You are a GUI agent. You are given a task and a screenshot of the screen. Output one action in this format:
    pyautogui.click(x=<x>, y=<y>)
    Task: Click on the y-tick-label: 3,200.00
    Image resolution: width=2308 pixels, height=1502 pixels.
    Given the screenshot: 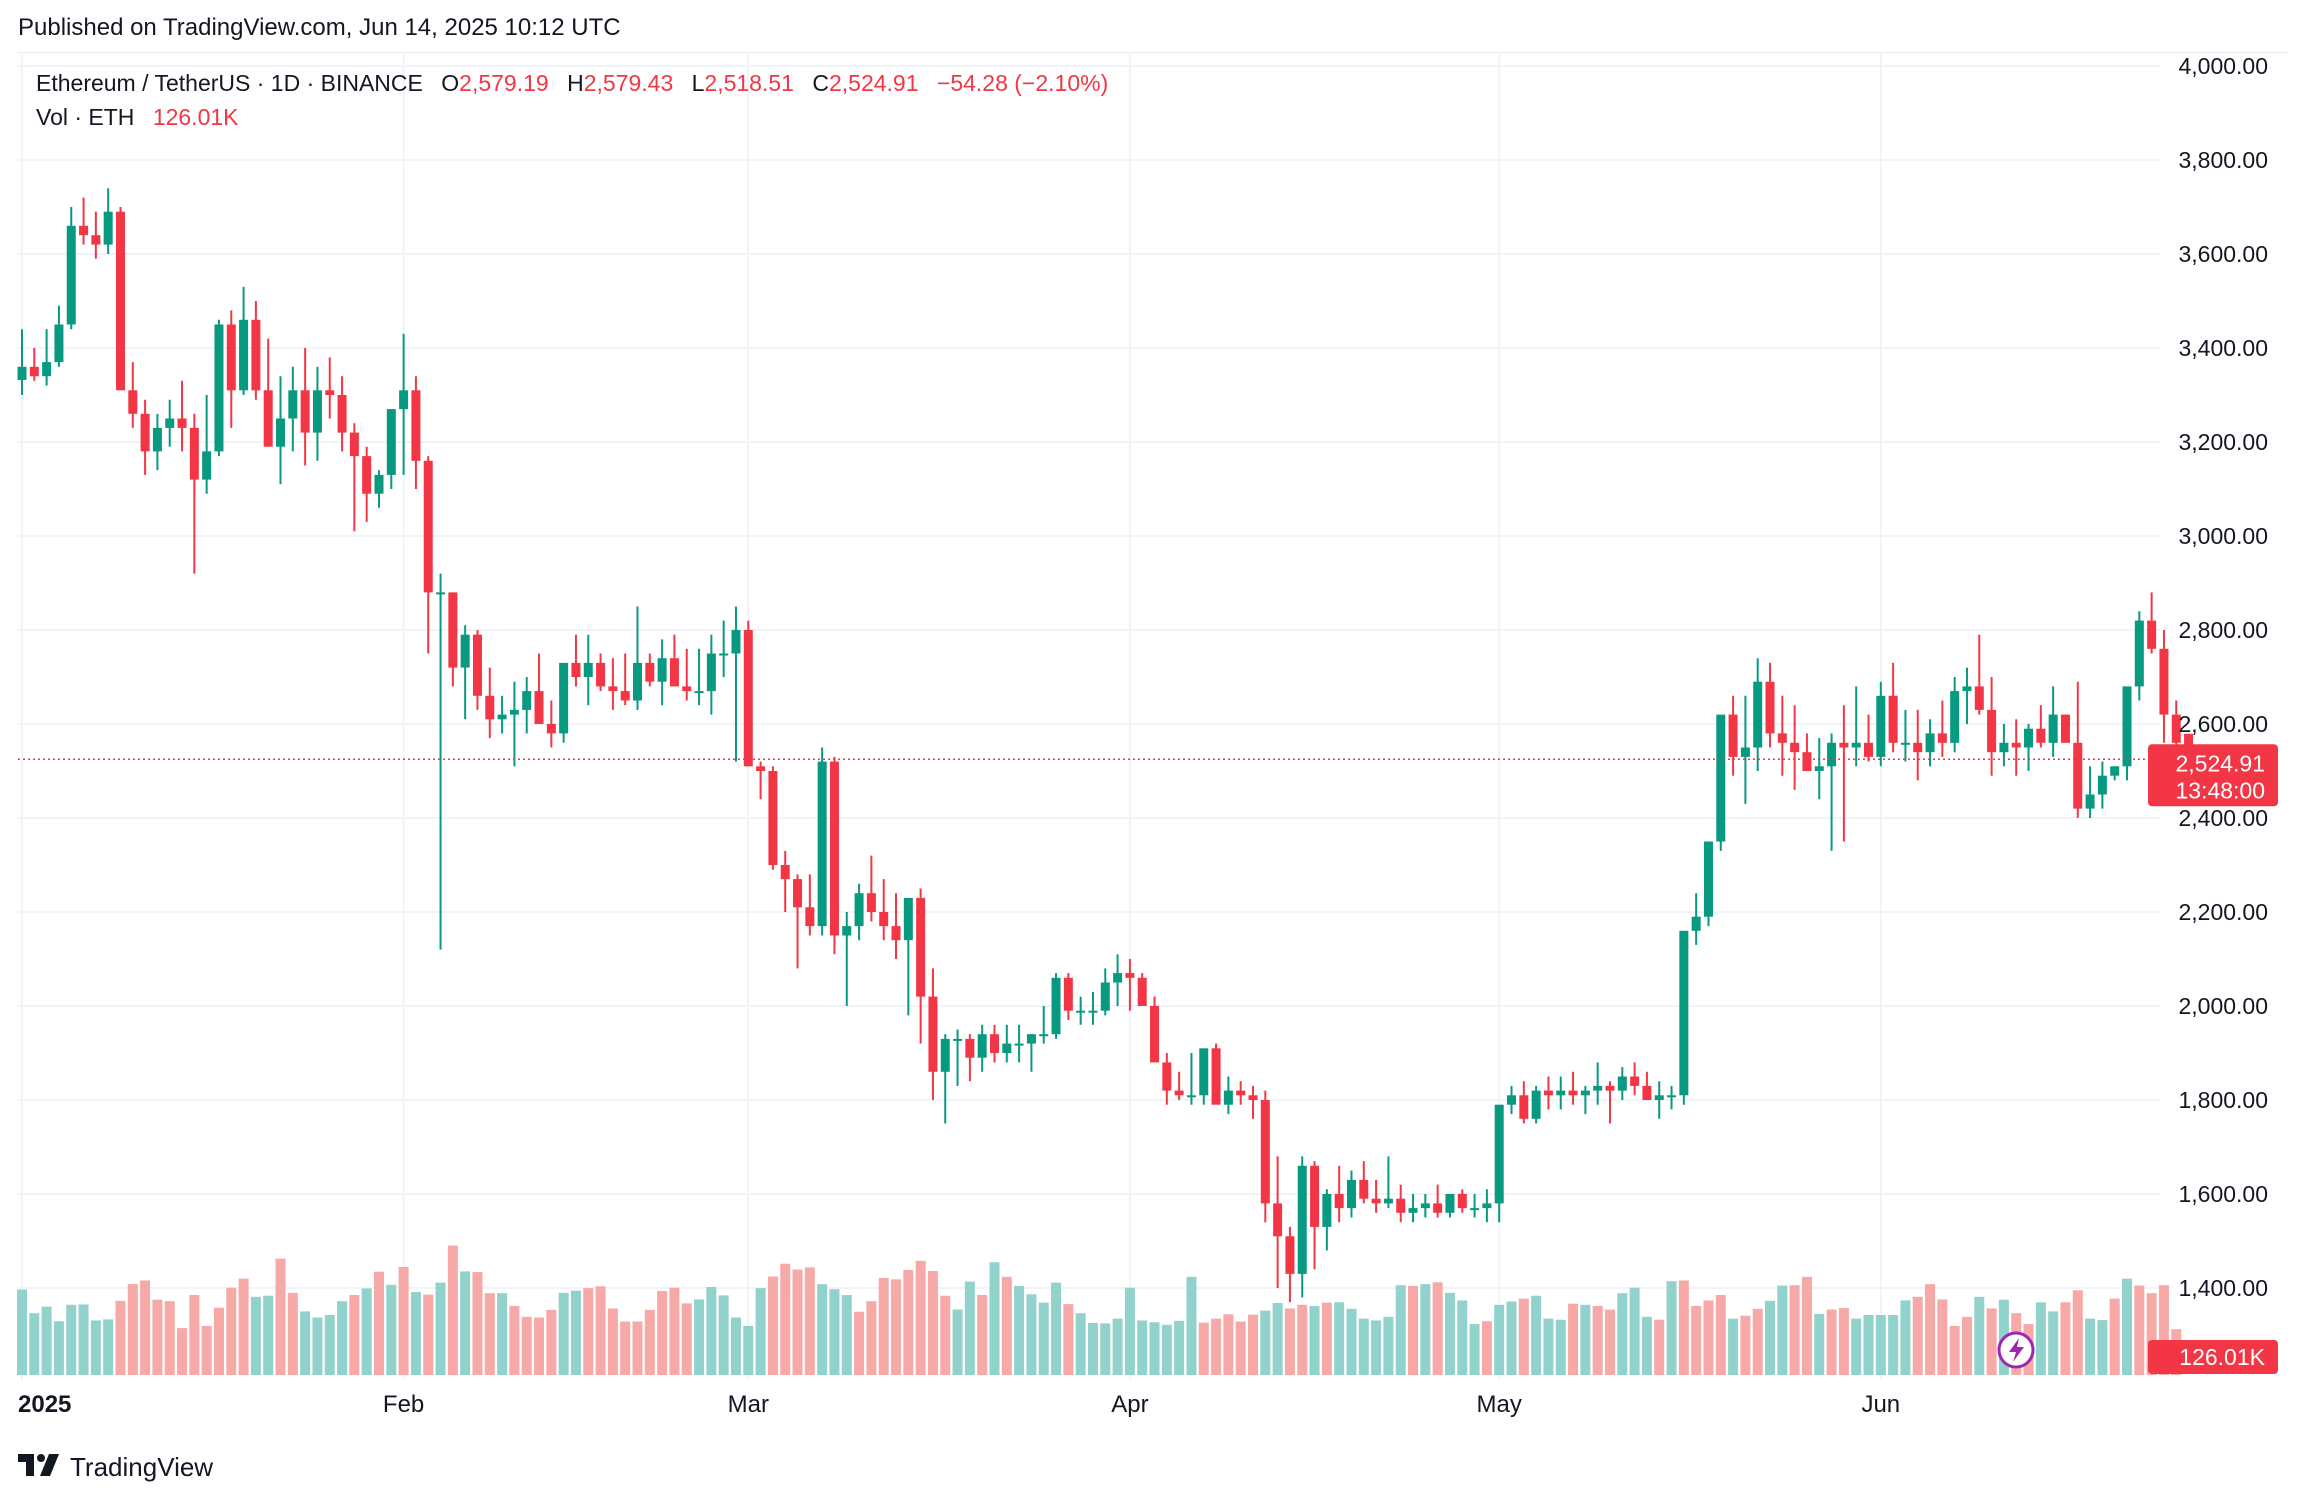 What is the action you would take?
    pyautogui.click(x=2223, y=442)
    